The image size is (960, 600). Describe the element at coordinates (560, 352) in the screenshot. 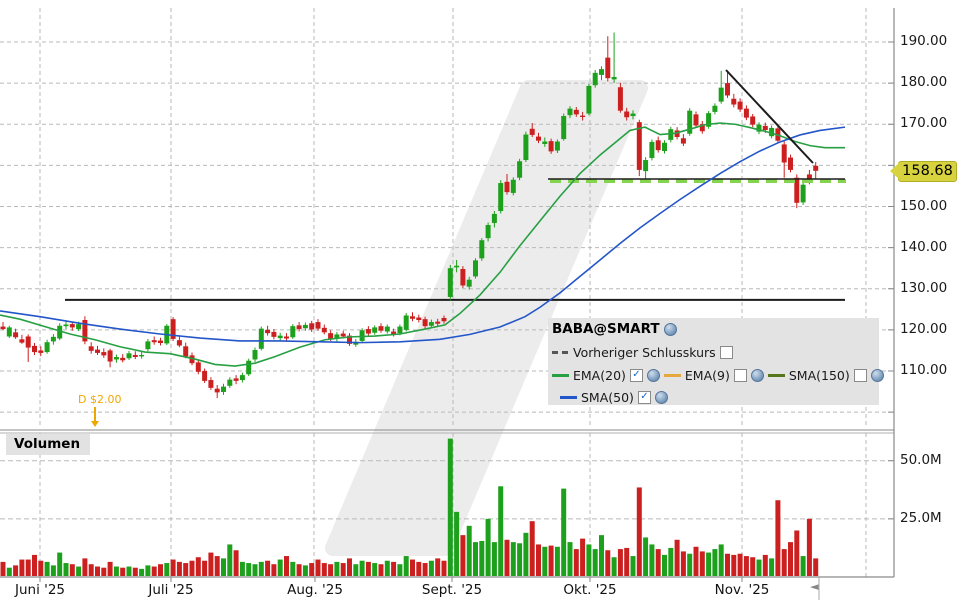

I see `legend-swatch` at that location.